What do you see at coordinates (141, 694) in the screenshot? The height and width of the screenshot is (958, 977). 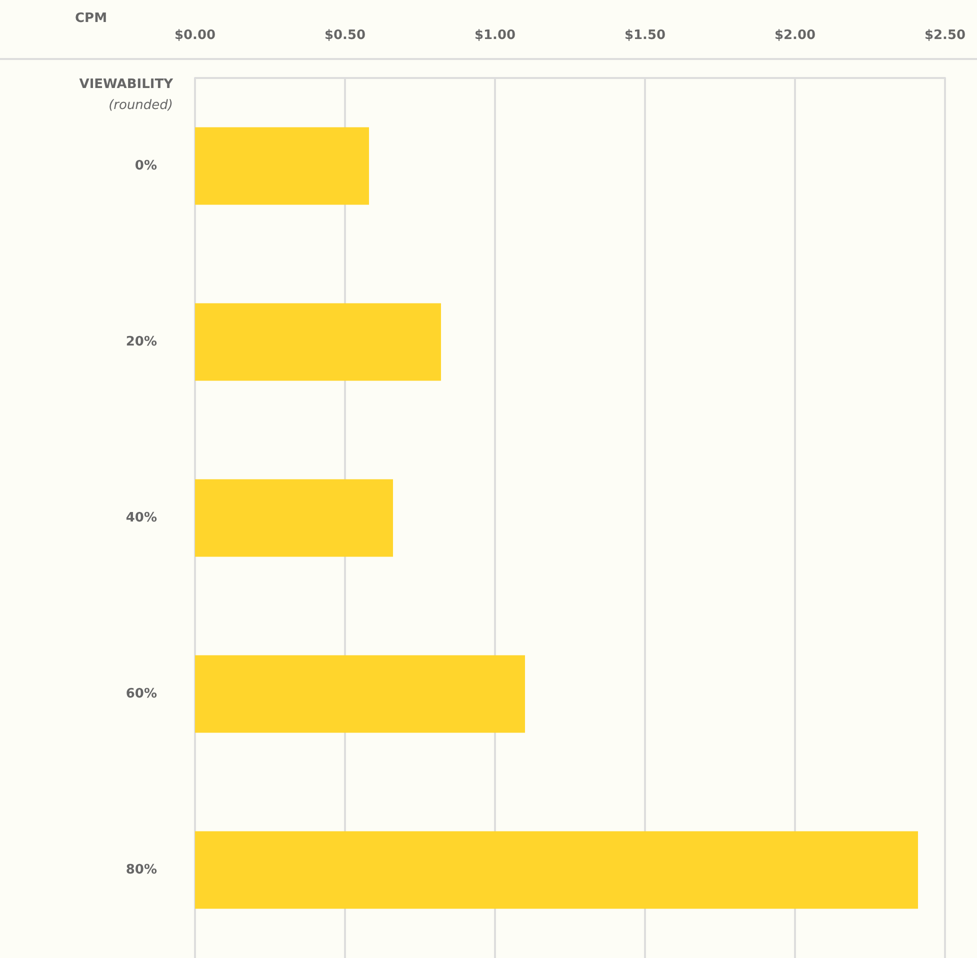 I see `y-tick-label: 60%` at bounding box center [141, 694].